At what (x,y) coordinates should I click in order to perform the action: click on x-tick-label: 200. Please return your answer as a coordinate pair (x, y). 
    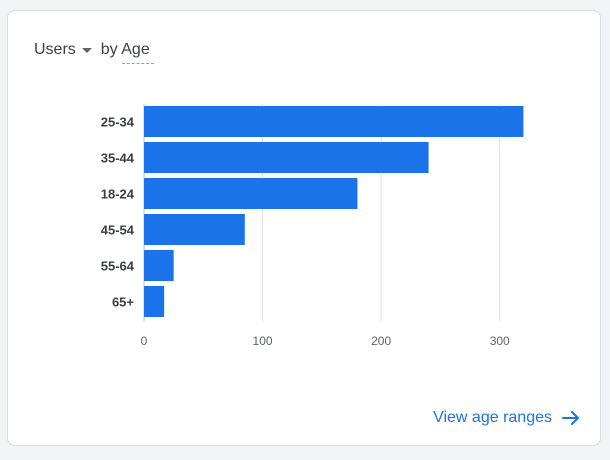
    Looking at the image, I should click on (381, 341).